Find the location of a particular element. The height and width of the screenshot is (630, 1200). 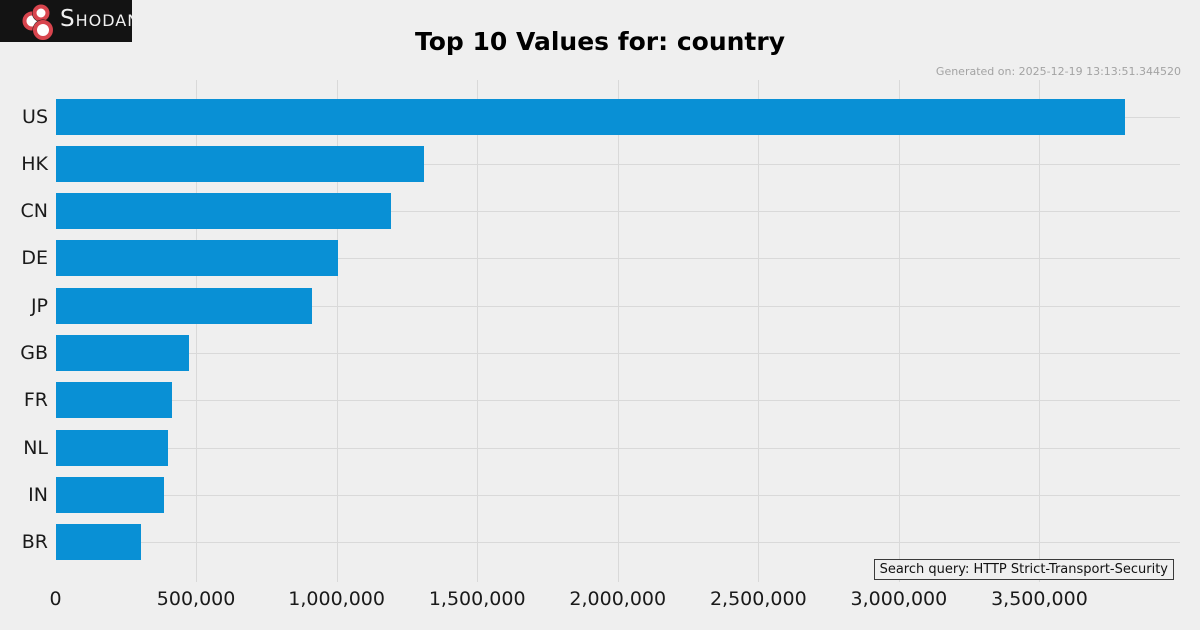

shodan-logo: Shodan is located at coordinates (69, 21).